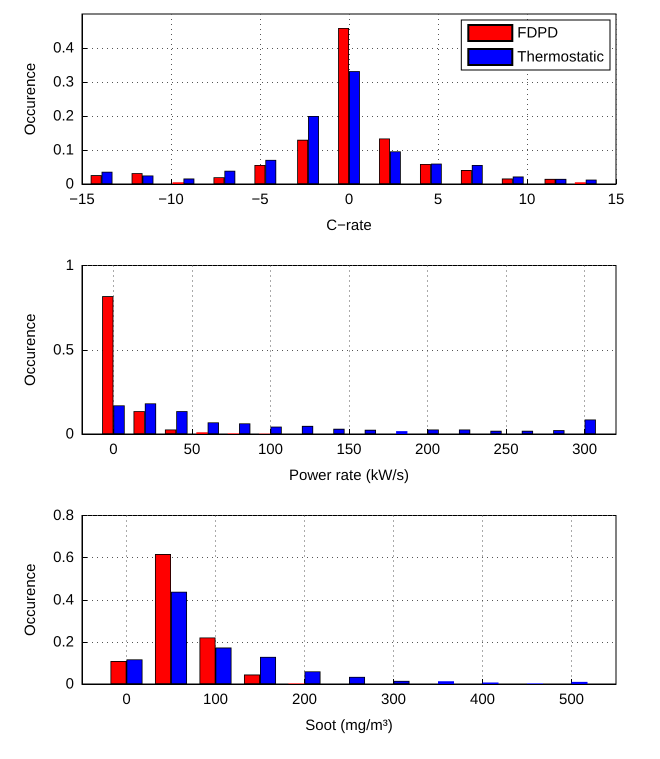  Describe the element at coordinates (63, 557) in the screenshot. I see `y-tick-label: 0.6` at that location.